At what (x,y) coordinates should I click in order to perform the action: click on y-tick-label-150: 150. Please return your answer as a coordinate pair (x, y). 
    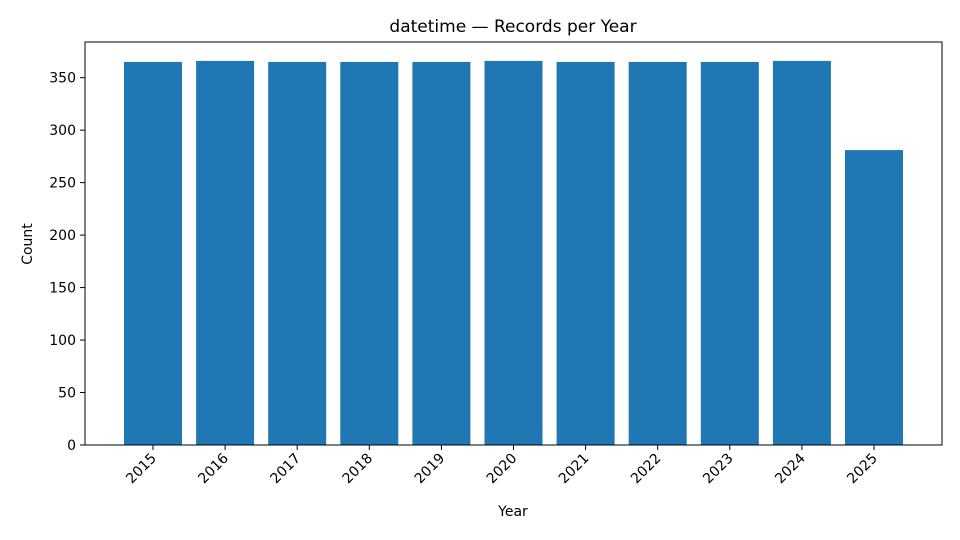
    Looking at the image, I should click on (62, 289).